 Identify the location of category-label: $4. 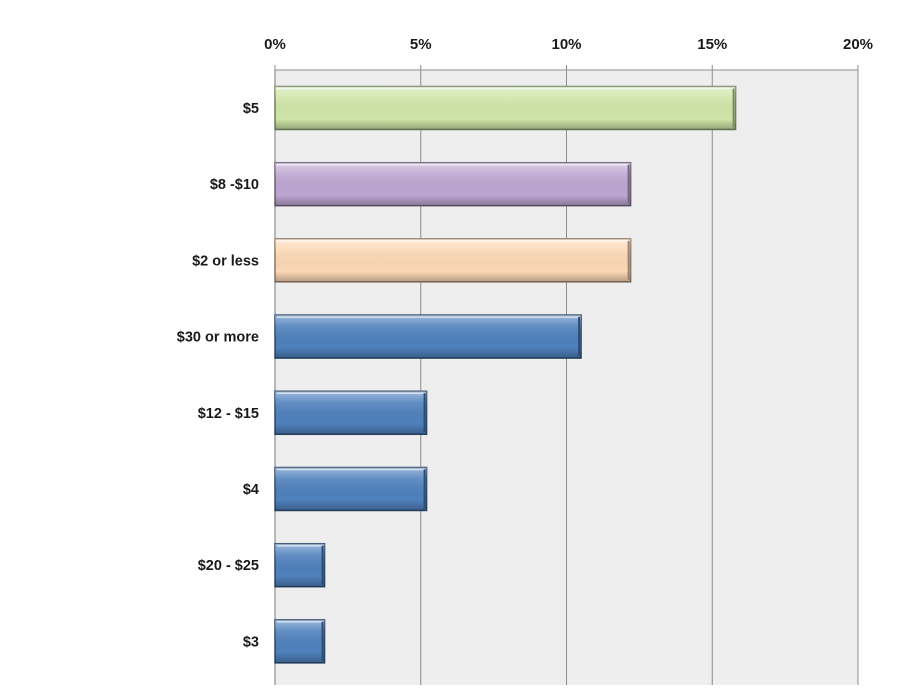
(251, 490).